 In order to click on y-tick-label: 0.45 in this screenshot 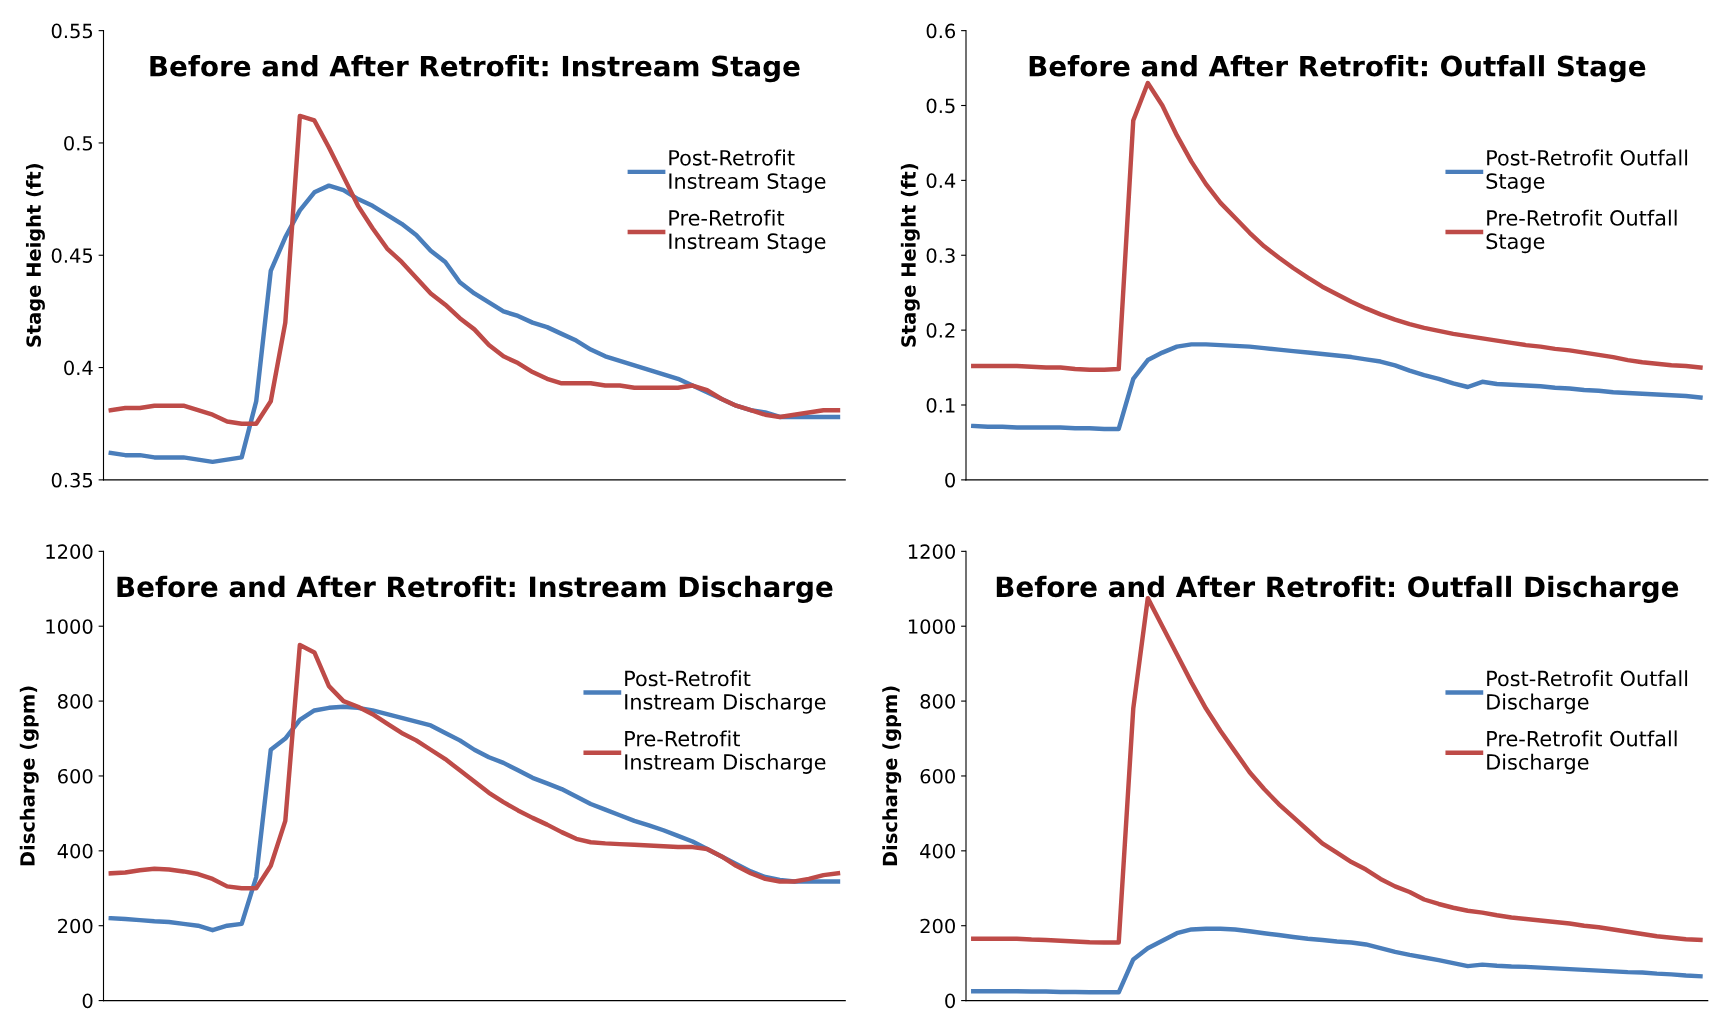, I will do `click(72, 255)`.